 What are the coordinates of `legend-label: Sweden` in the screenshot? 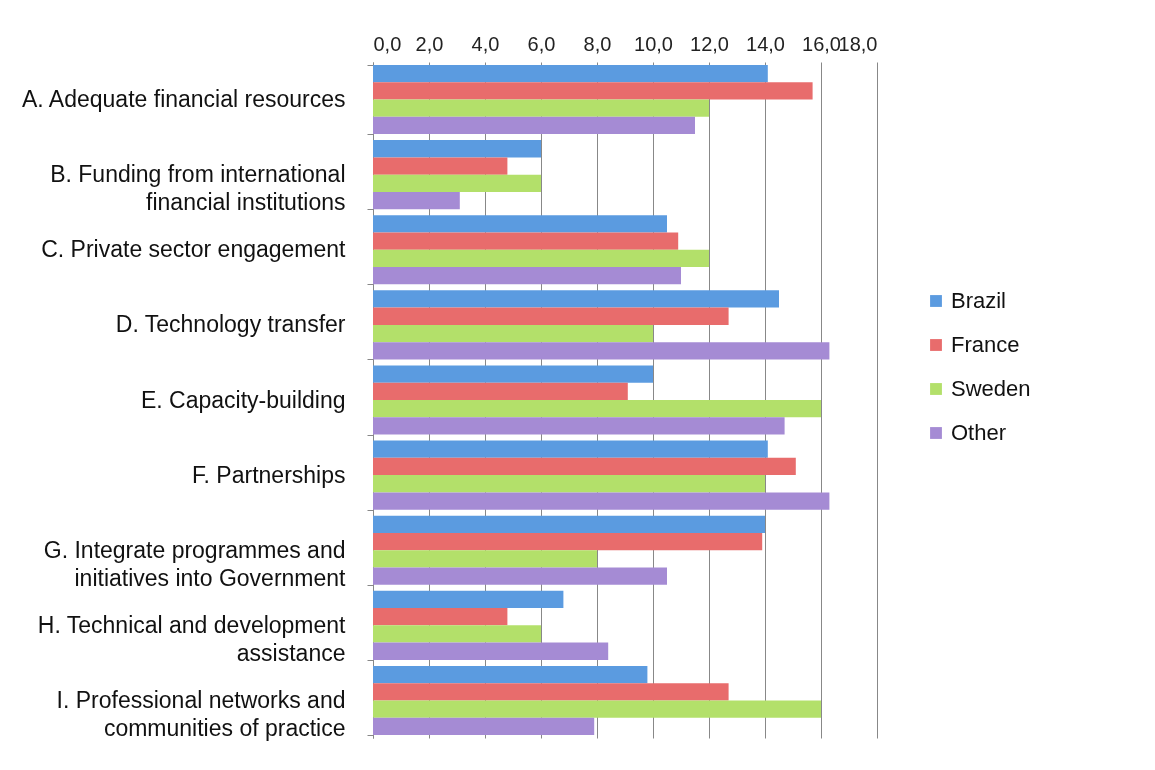 It's located at (991, 388).